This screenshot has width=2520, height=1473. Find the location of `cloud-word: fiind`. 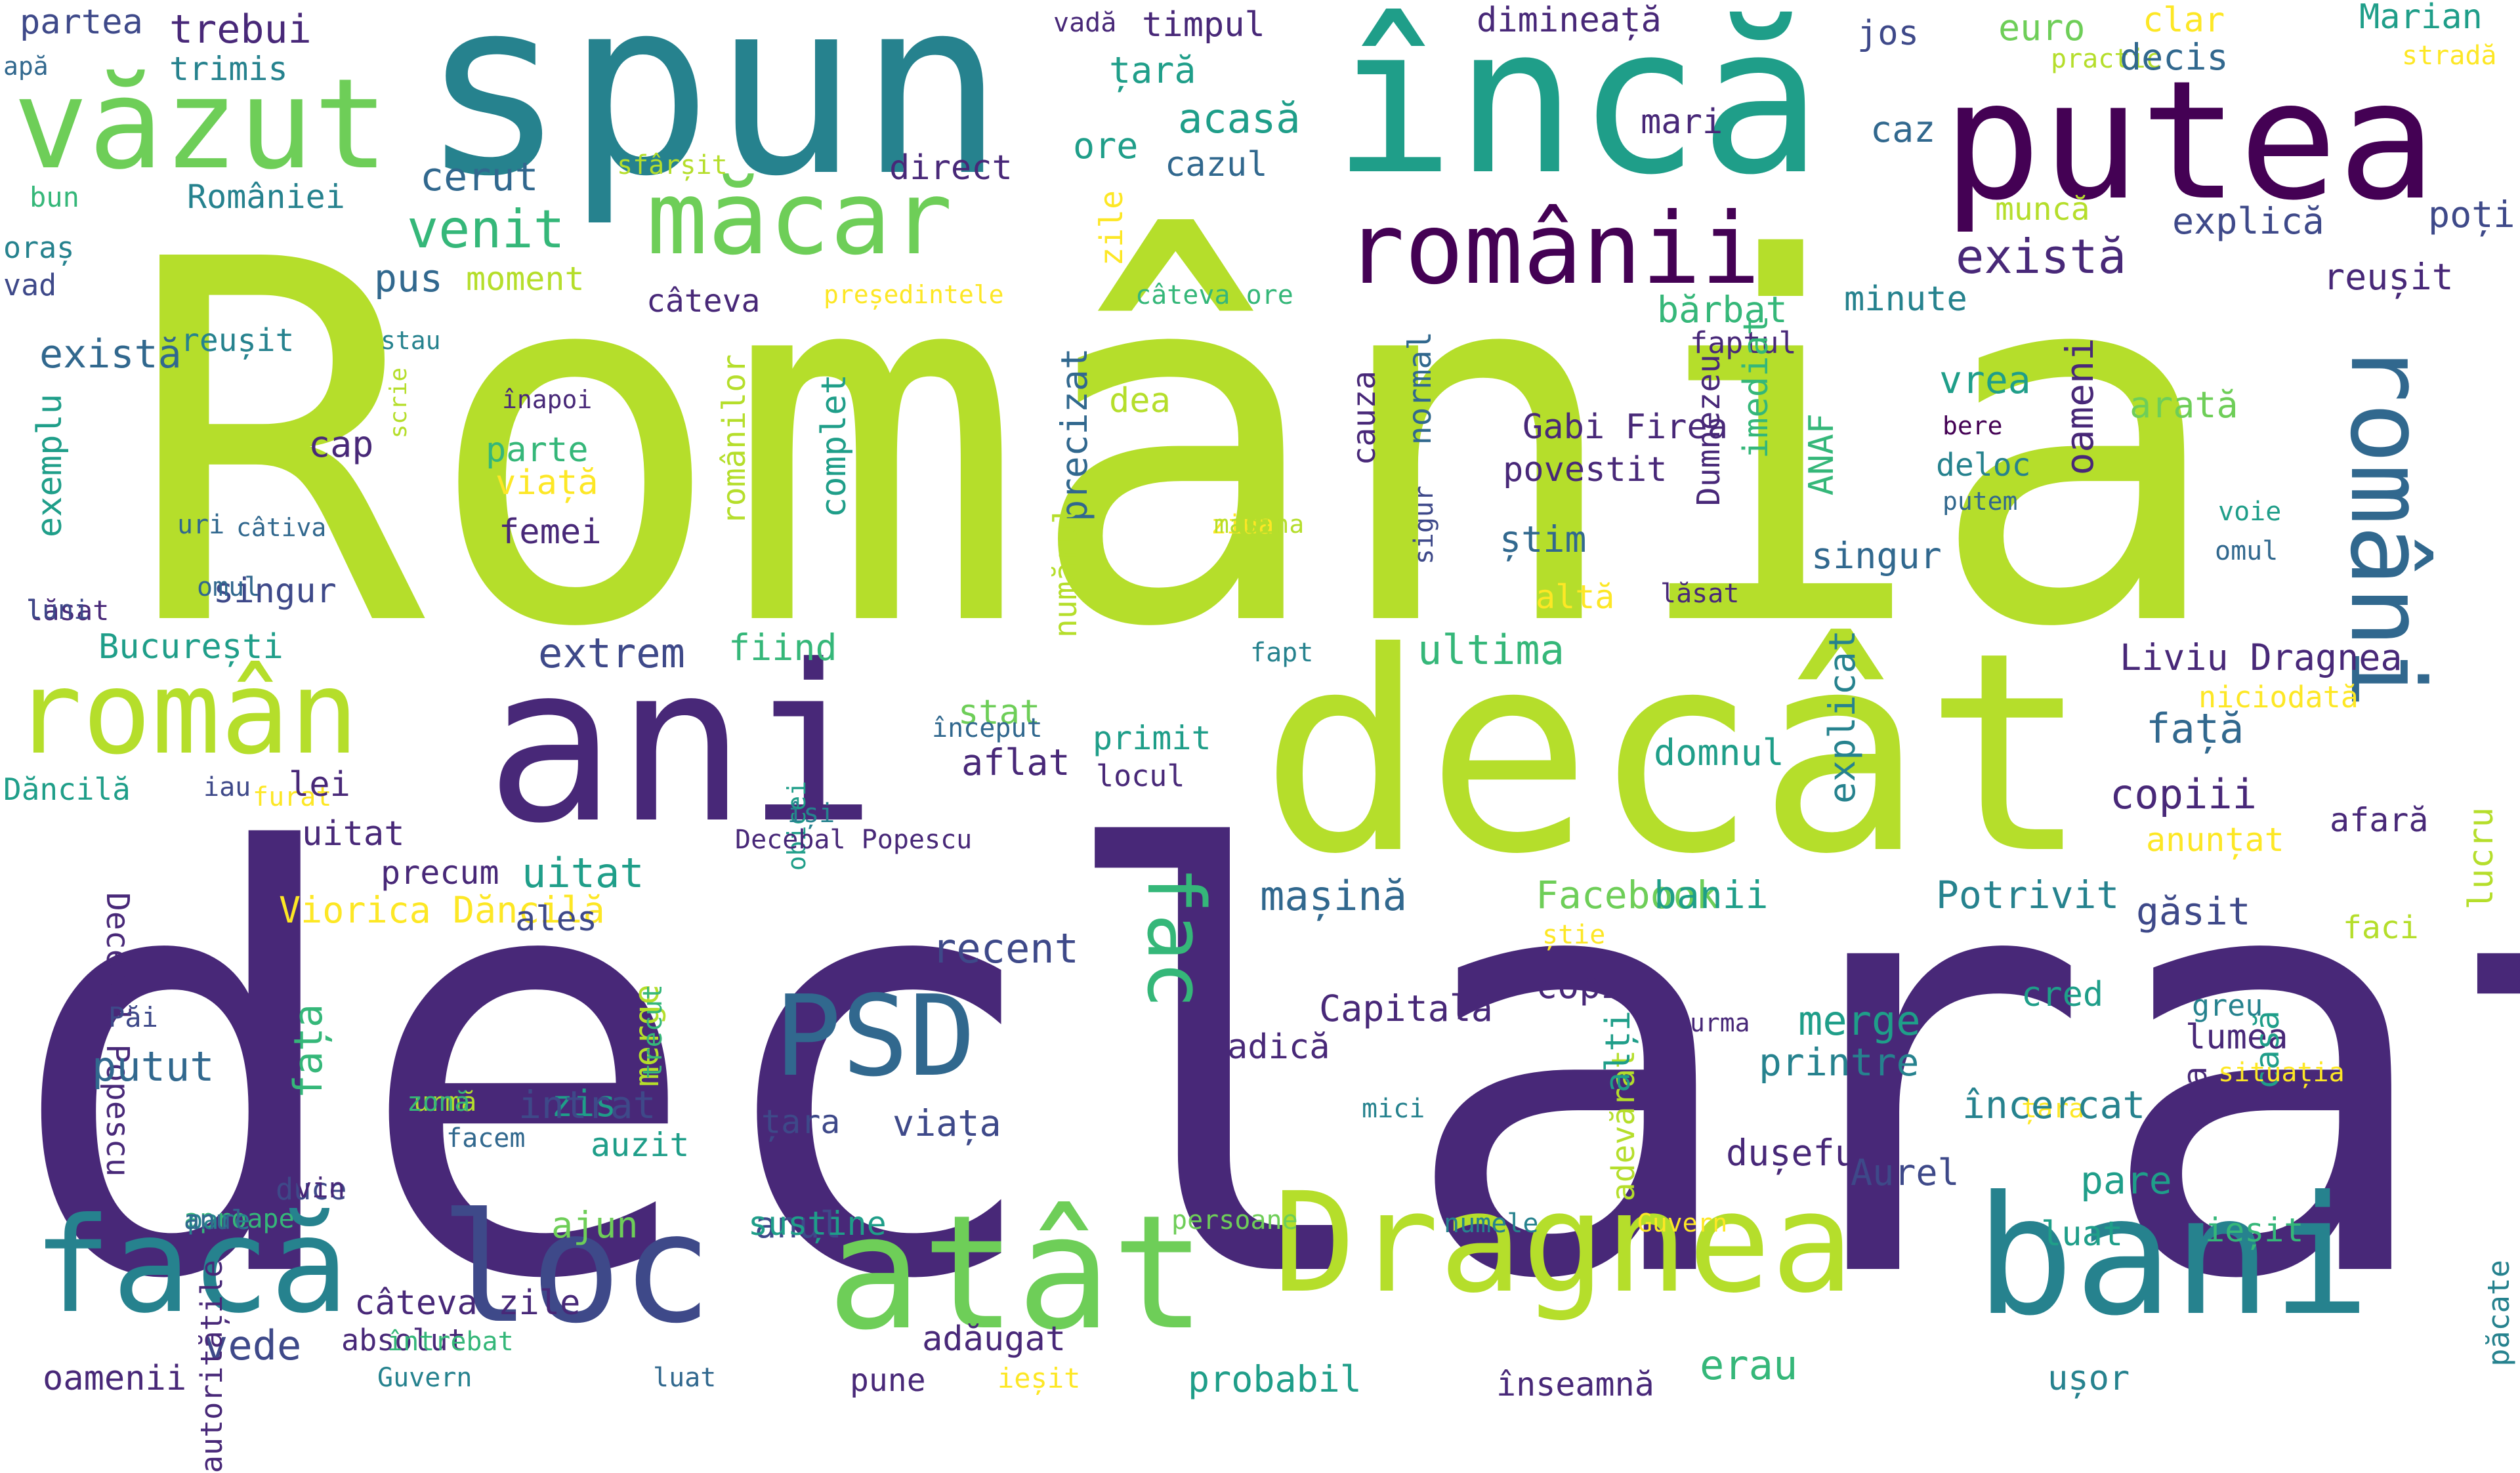

cloud-word: fiind is located at coordinates (782, 648).